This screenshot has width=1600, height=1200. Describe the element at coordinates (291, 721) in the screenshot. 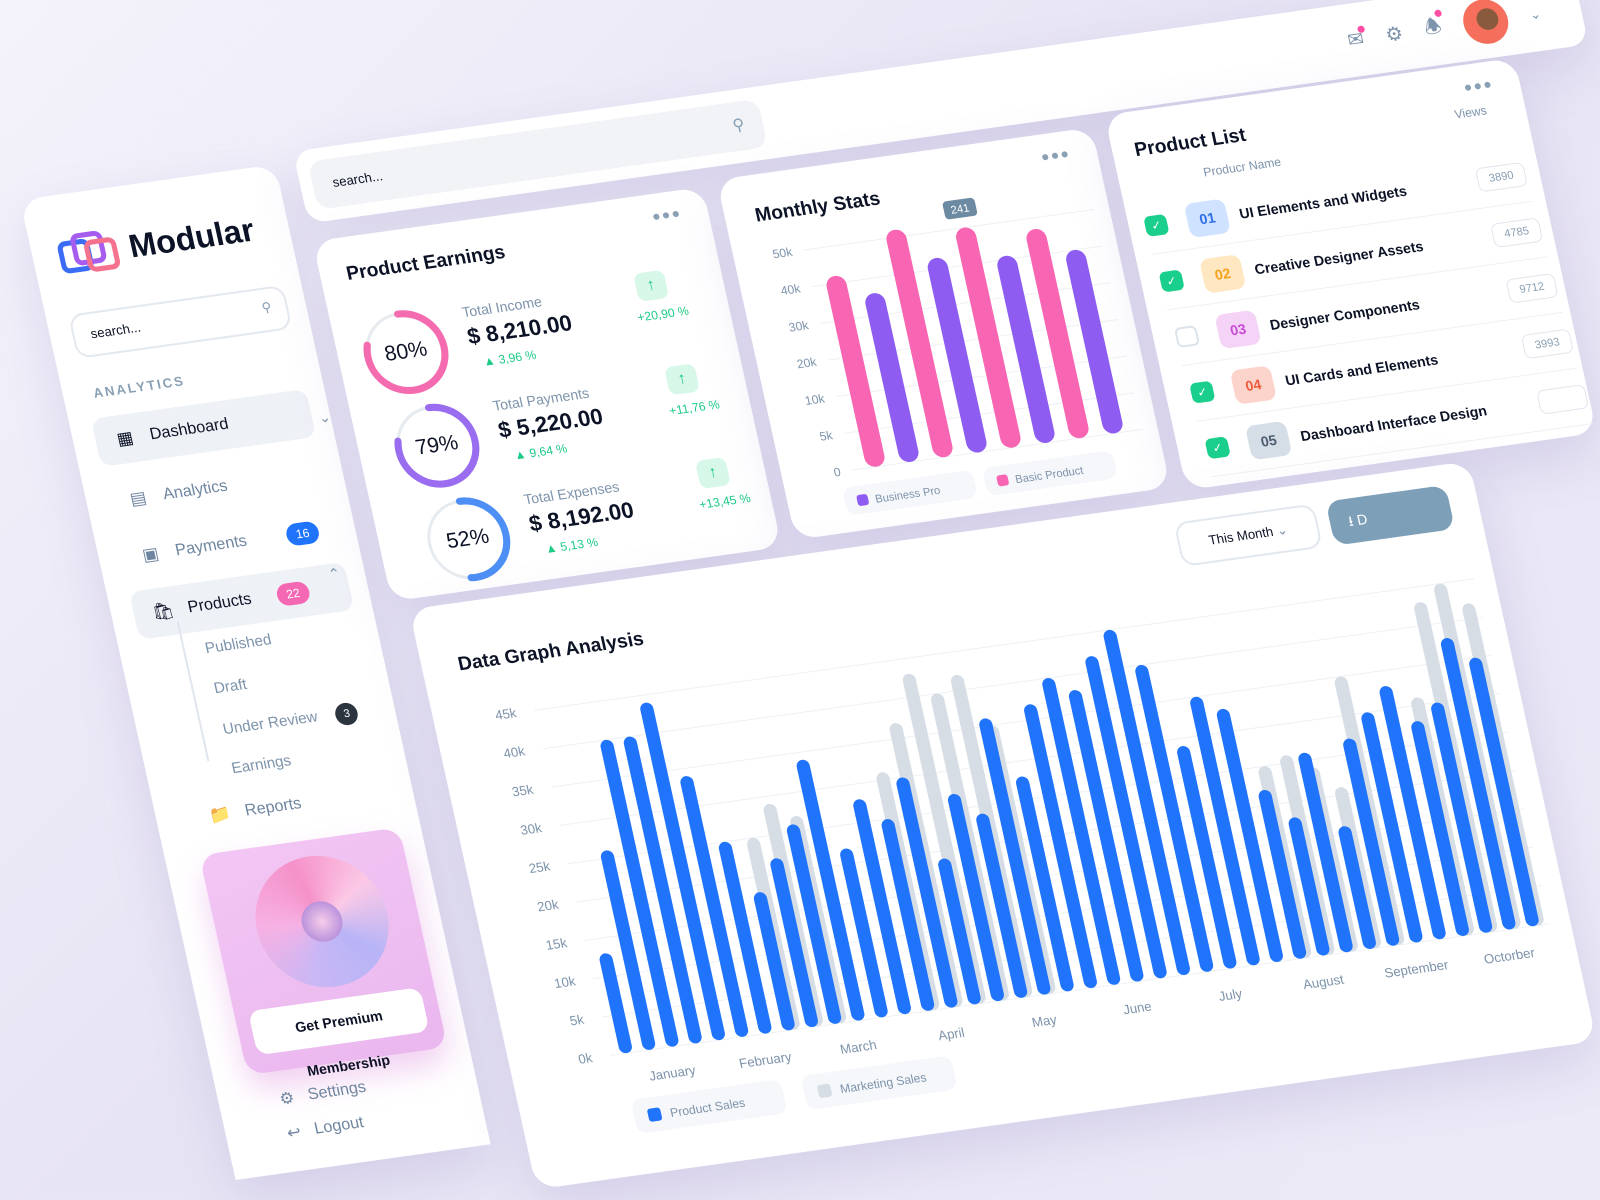

I see `subitem-under-review: Under Review 3` at that location.